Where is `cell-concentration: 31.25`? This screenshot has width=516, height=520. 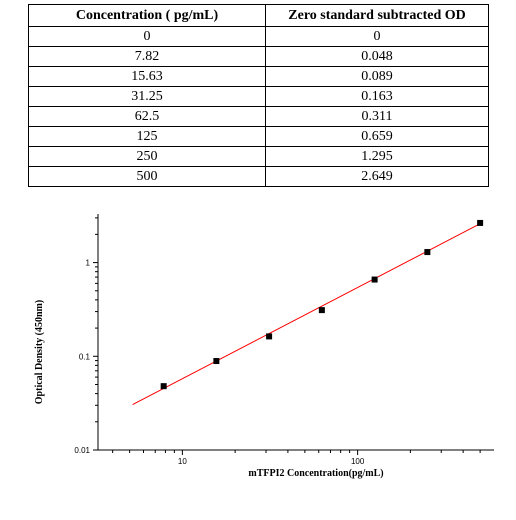
cell-concentration: 31.25 is located at coordinates (147, 96).